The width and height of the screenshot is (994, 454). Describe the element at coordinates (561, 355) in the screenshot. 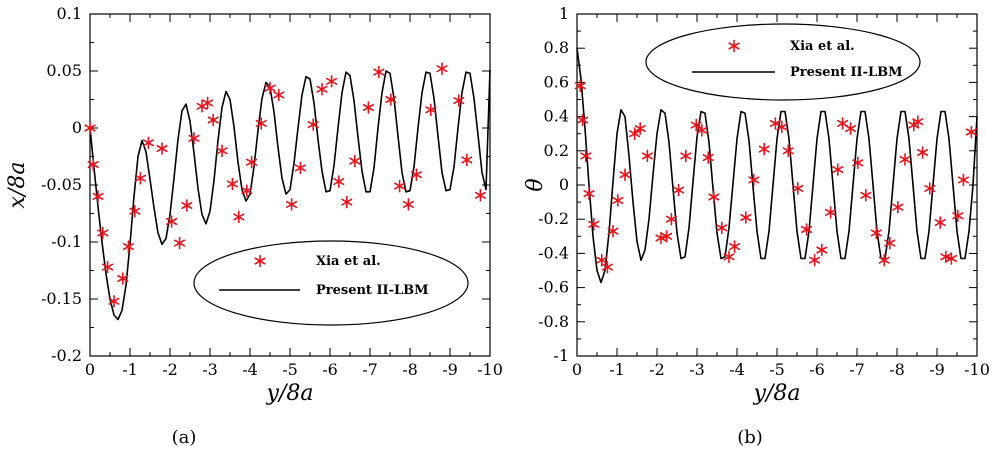

I see `y-tick-label: -1` at that location.